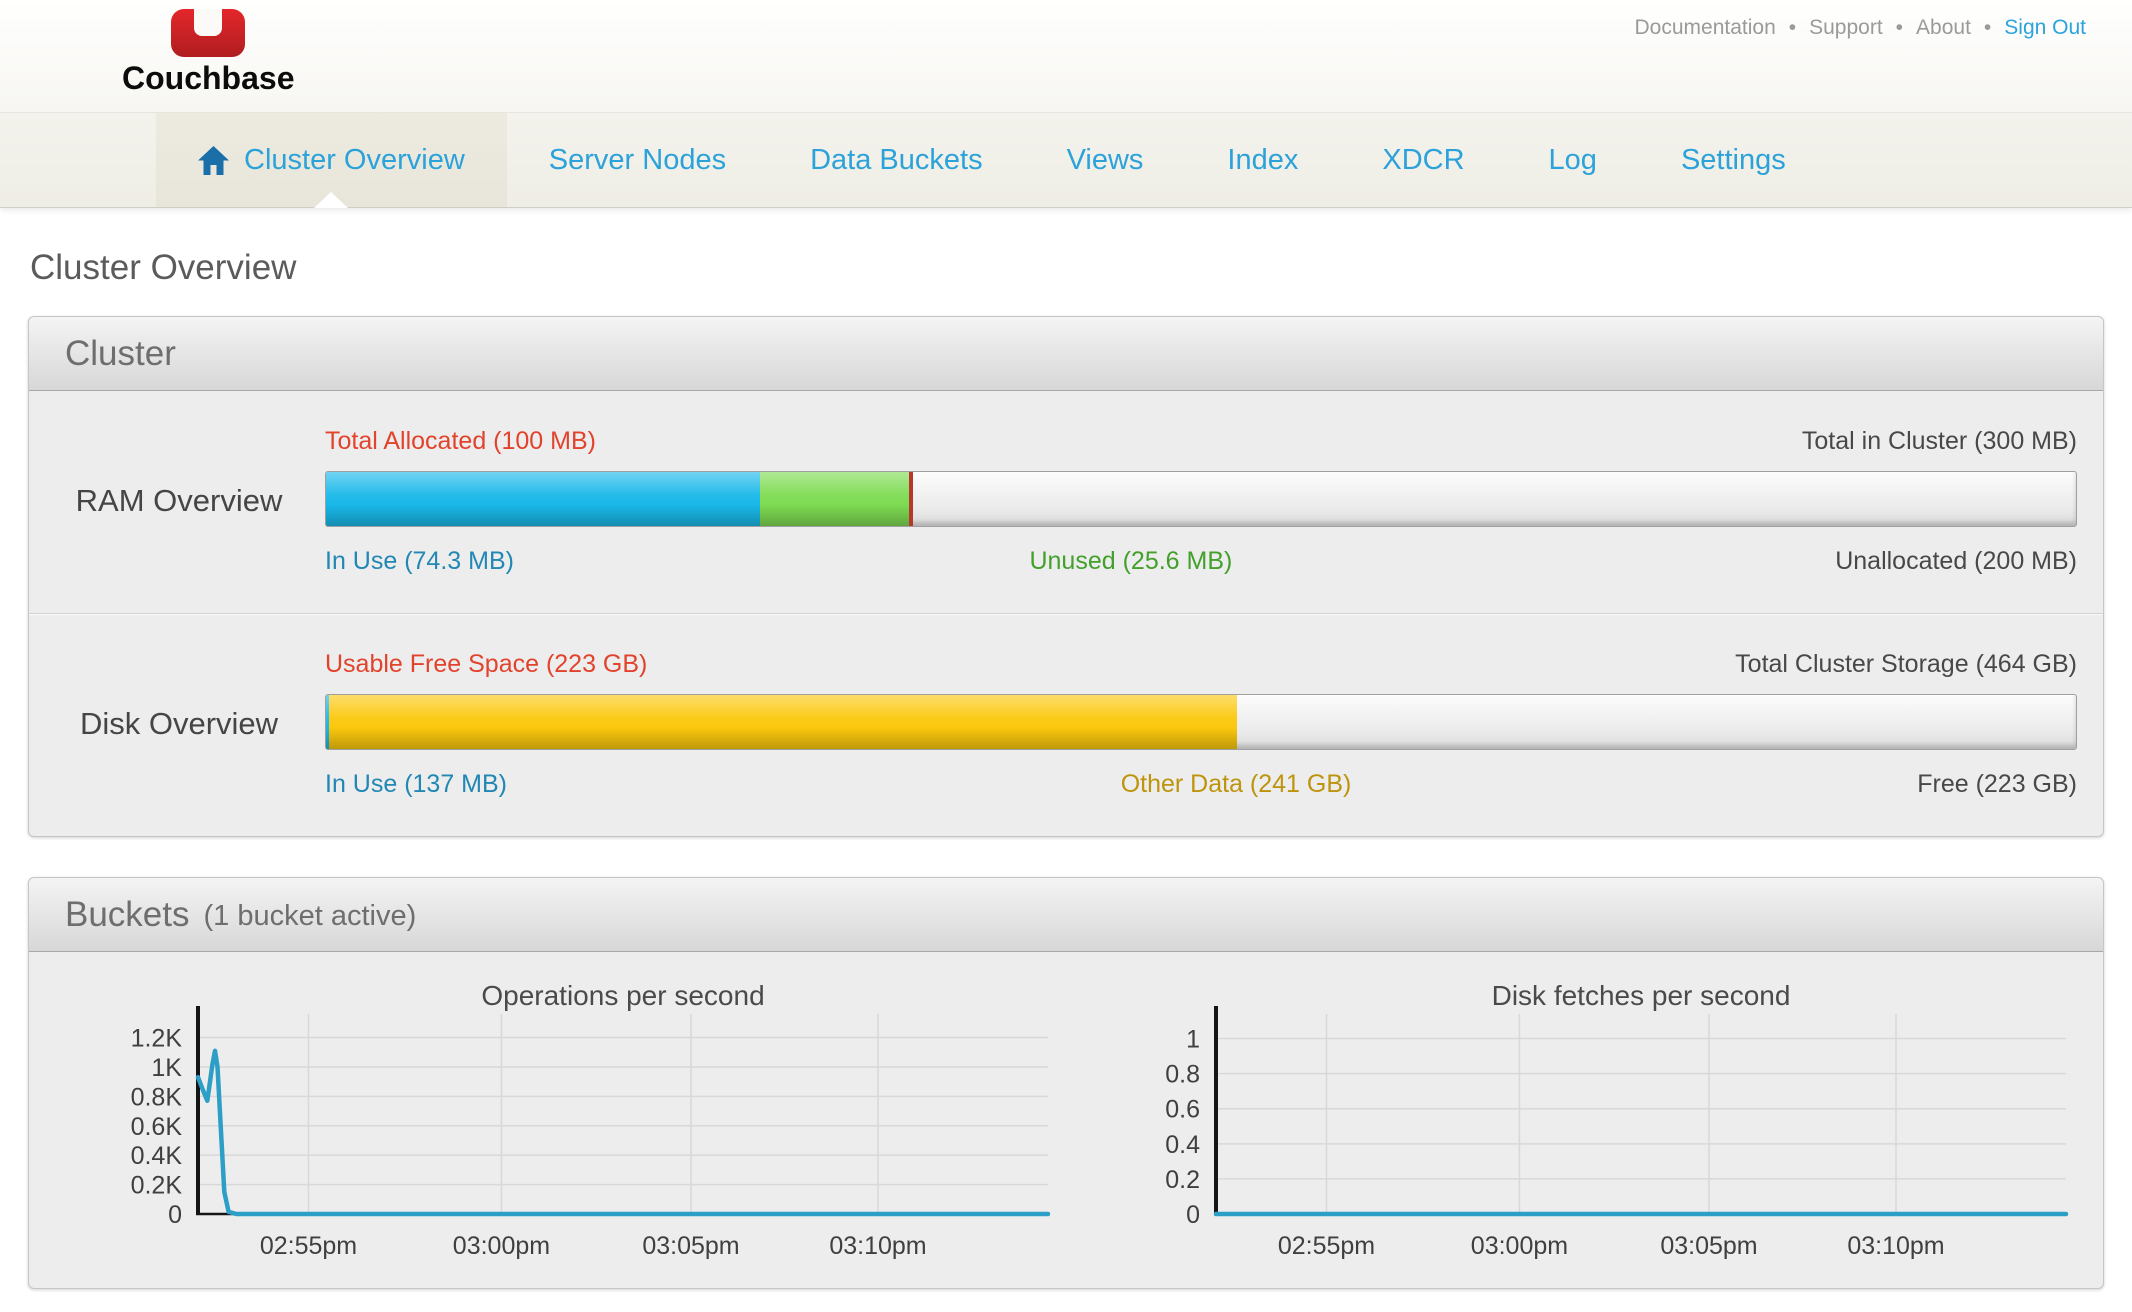 Image resolution: width=2132 pixels, height=1312 pixels. I want to click on y-tick-label: 1, so click(1193, 1040).